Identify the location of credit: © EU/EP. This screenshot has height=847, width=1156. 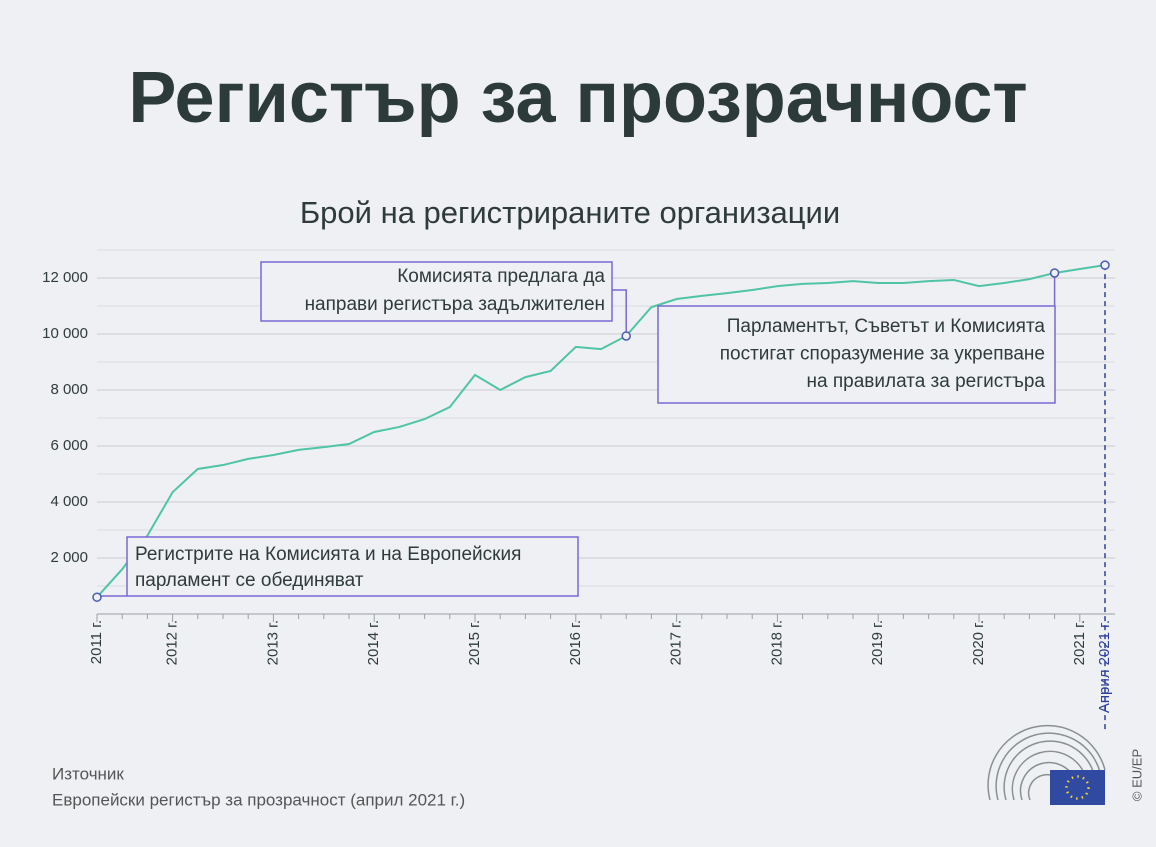
(1136, 775).